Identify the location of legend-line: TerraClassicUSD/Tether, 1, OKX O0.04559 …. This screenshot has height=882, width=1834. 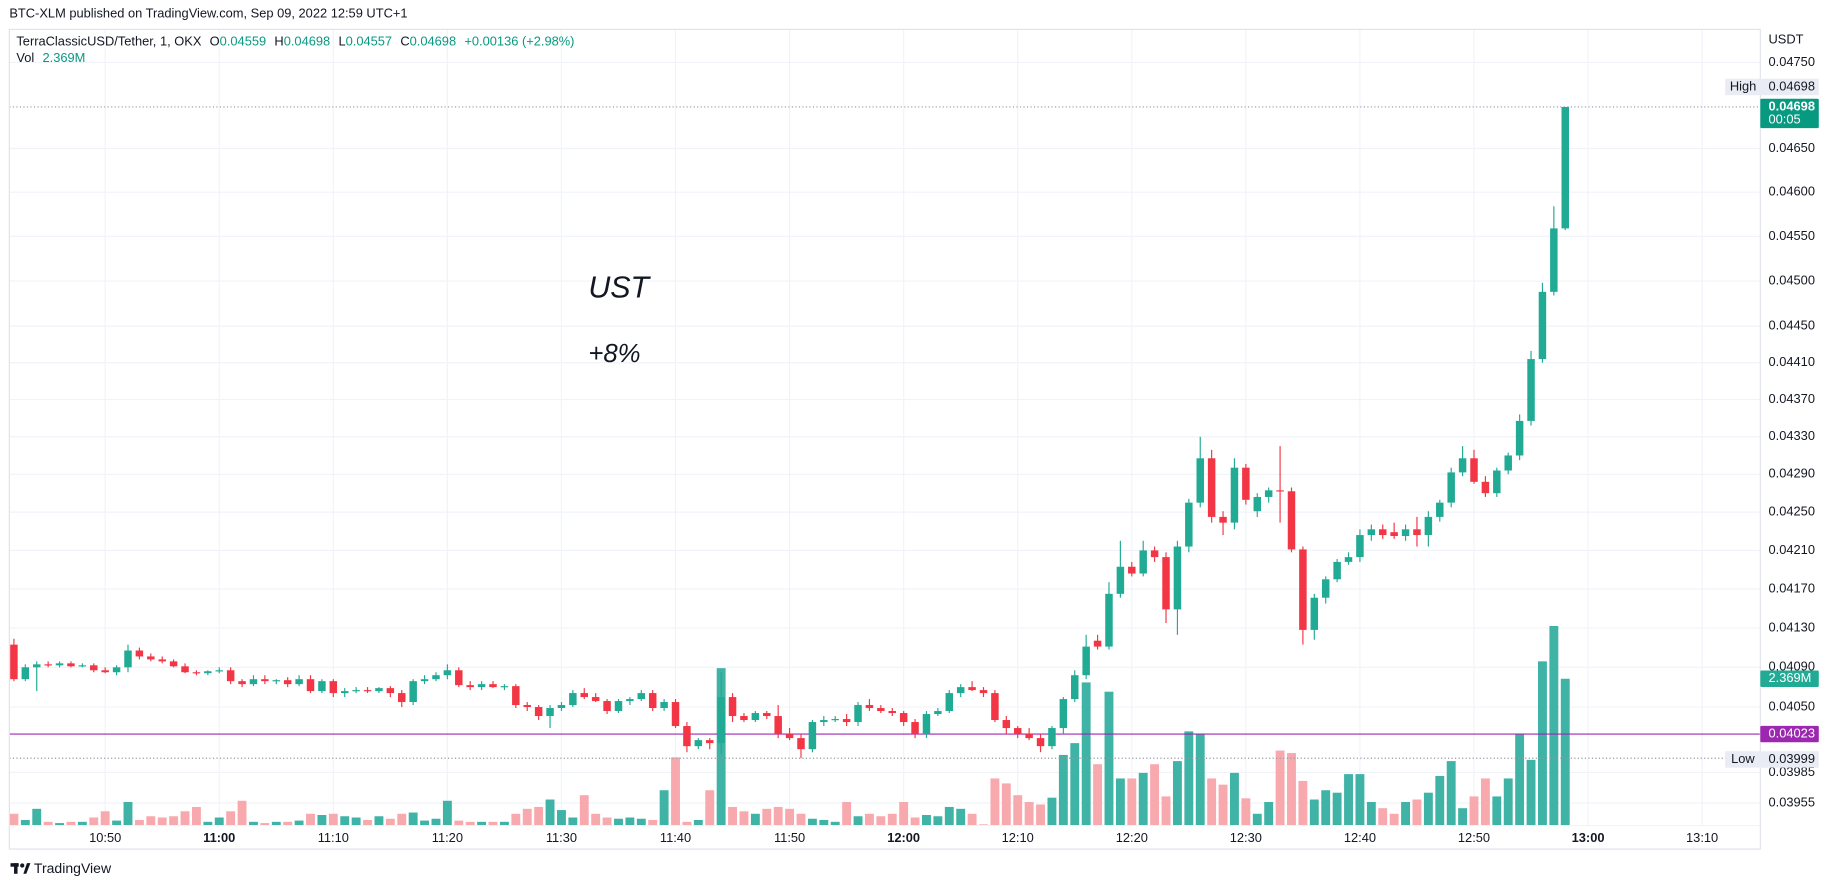
(295, 41).